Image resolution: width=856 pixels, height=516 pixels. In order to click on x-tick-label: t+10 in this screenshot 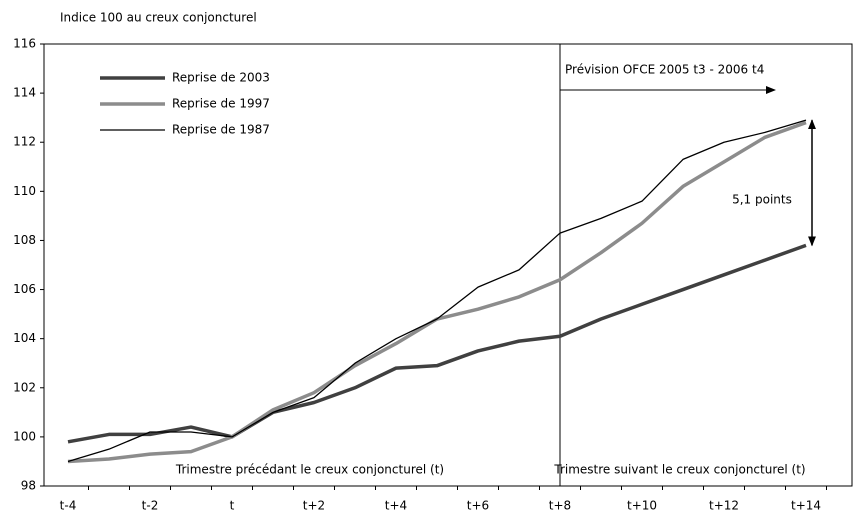, I will do `click(642, 506)`.